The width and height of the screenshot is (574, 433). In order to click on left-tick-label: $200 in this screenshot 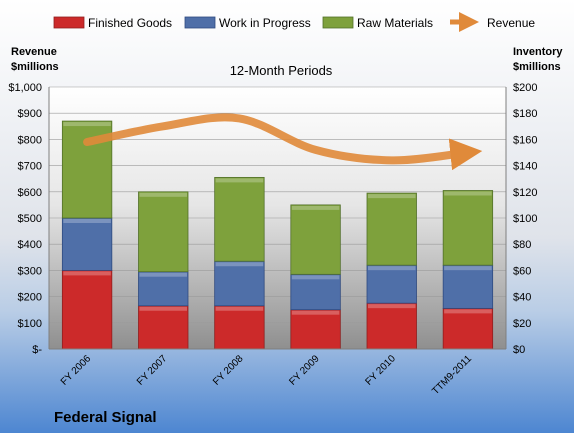, I will do `click(30, 298)`.